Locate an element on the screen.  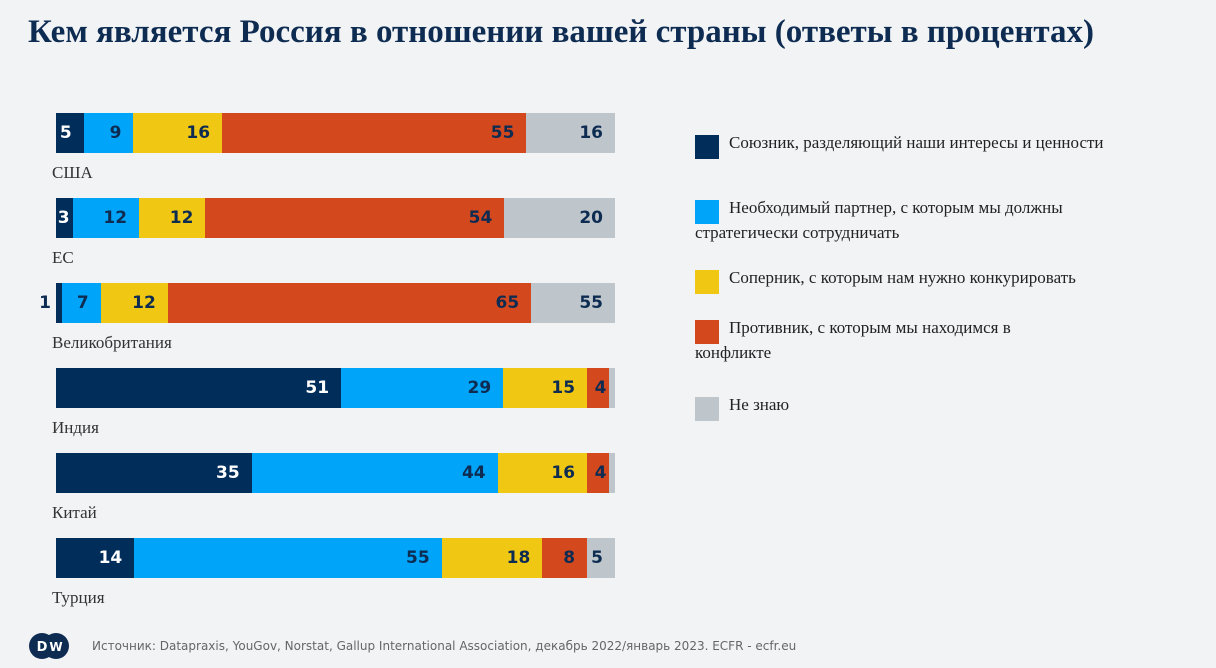
data-label: 8 is located at coordinates (569, 558).